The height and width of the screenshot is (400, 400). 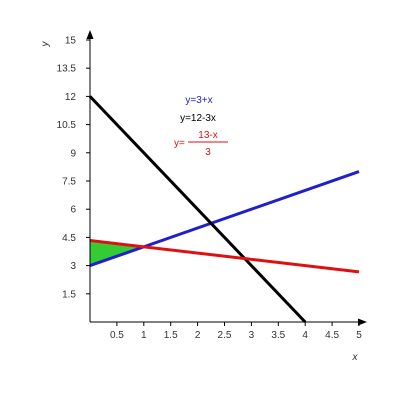 I want to click on x-axis-arrow, so click(x=362, y=322).